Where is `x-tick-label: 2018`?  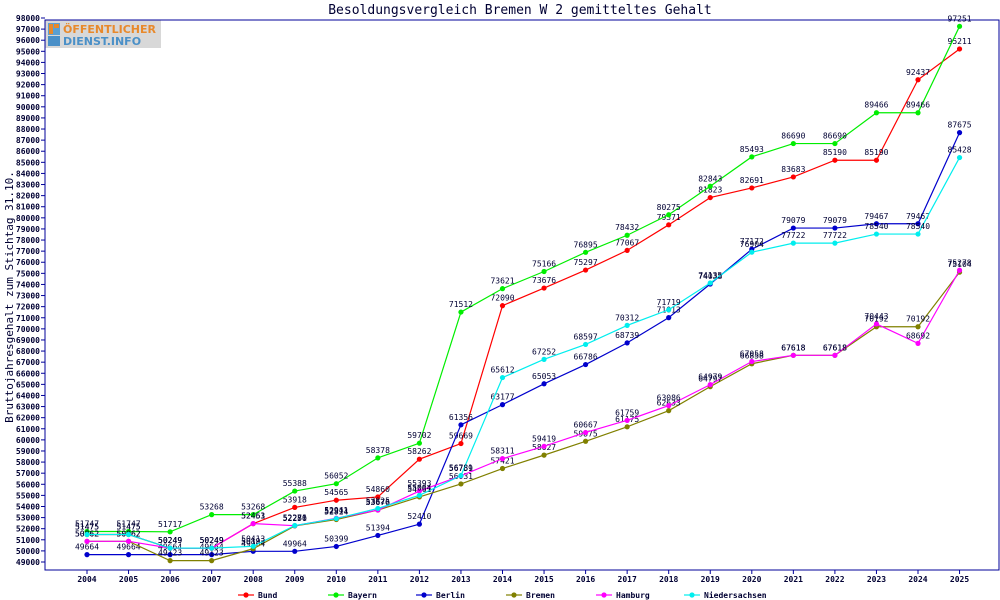
x-tick-label: 2018 is located at coordinates (668, 579).